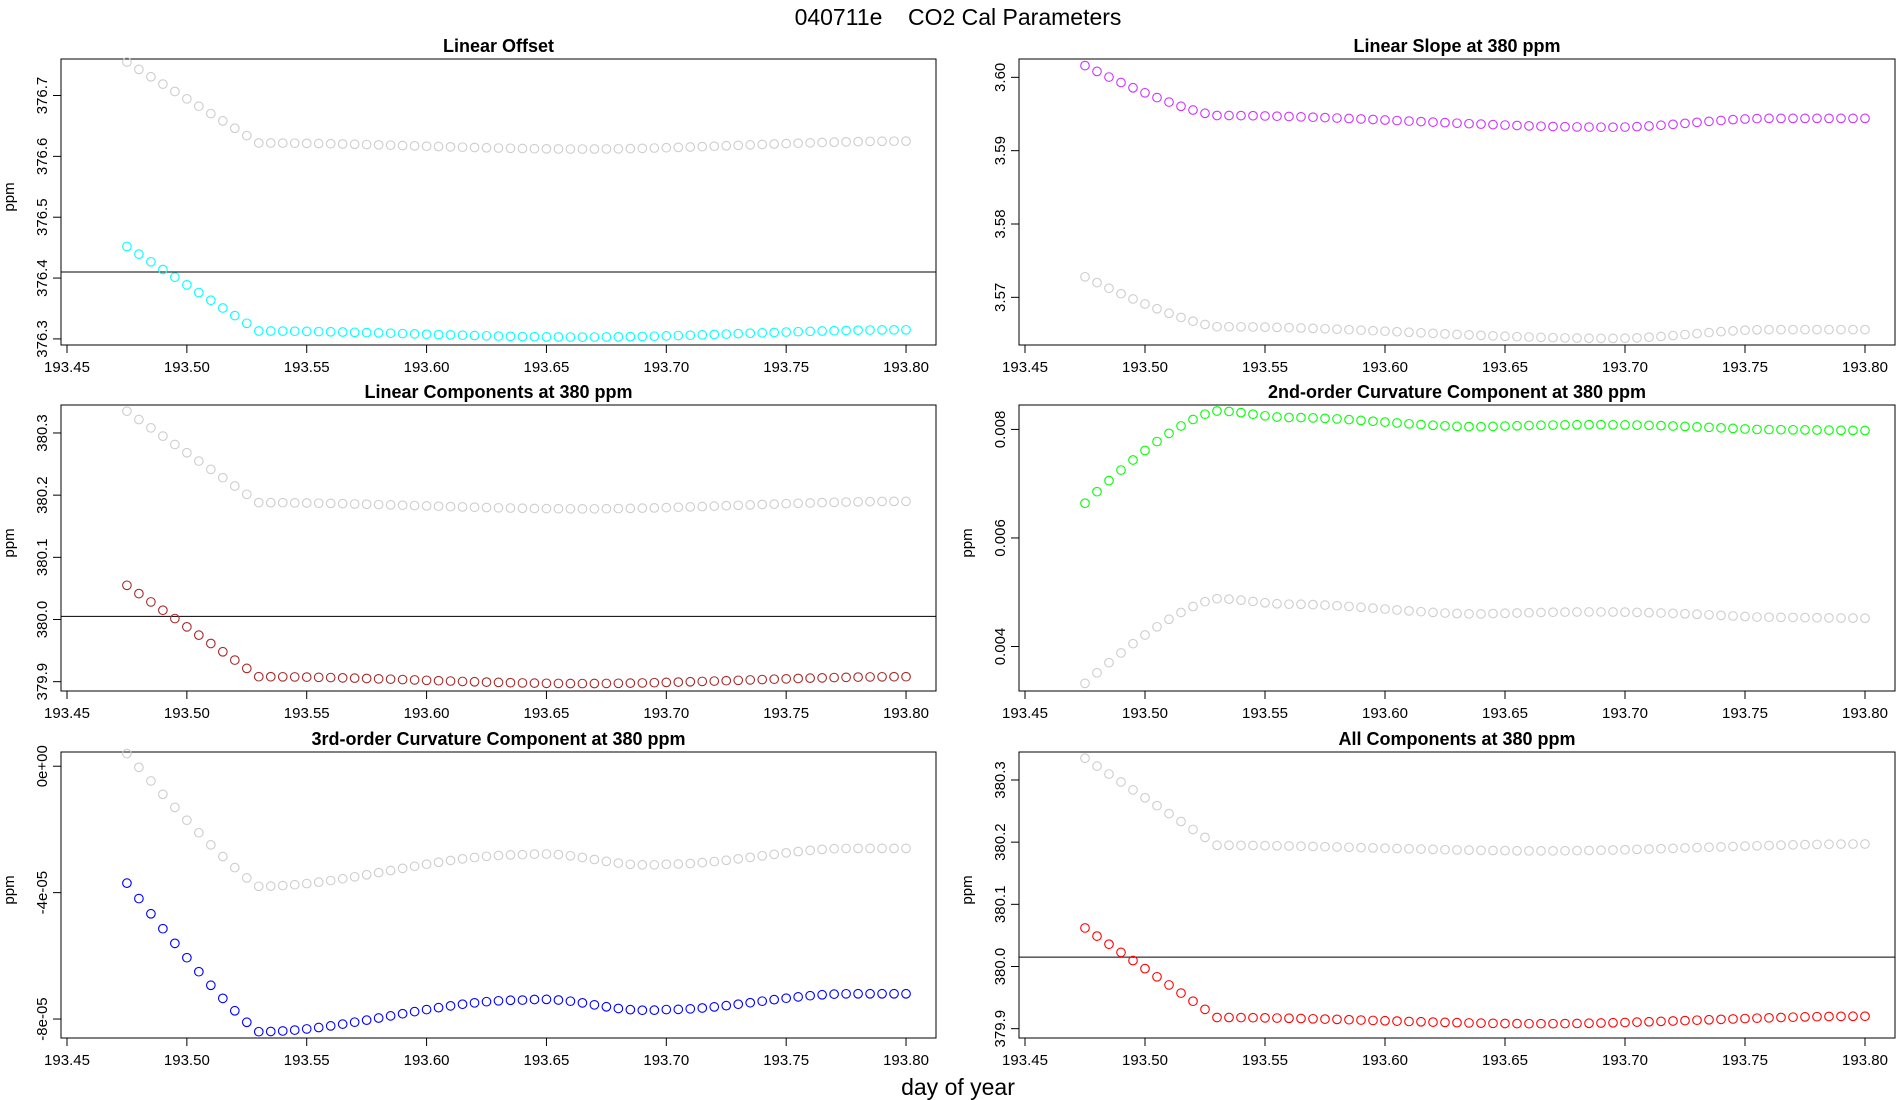 The image size is (1900, 1100). I want to click on plot-frame, so click(1457, 895).